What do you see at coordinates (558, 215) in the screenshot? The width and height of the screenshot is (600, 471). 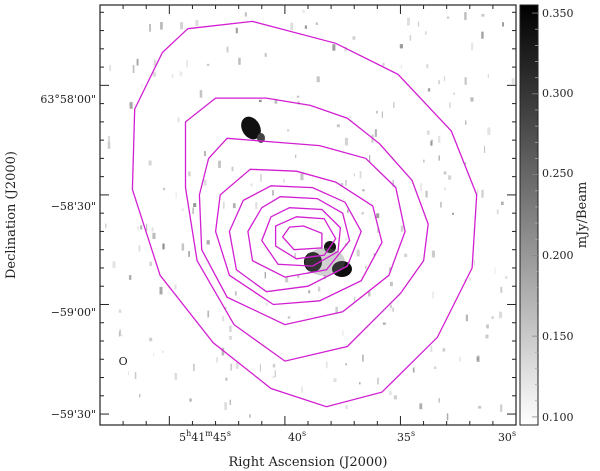 I see `colorbar-tick-labels: 0.350 0.300 0.250 0.200 0.150 0.100` at bounding box center [558, 215].